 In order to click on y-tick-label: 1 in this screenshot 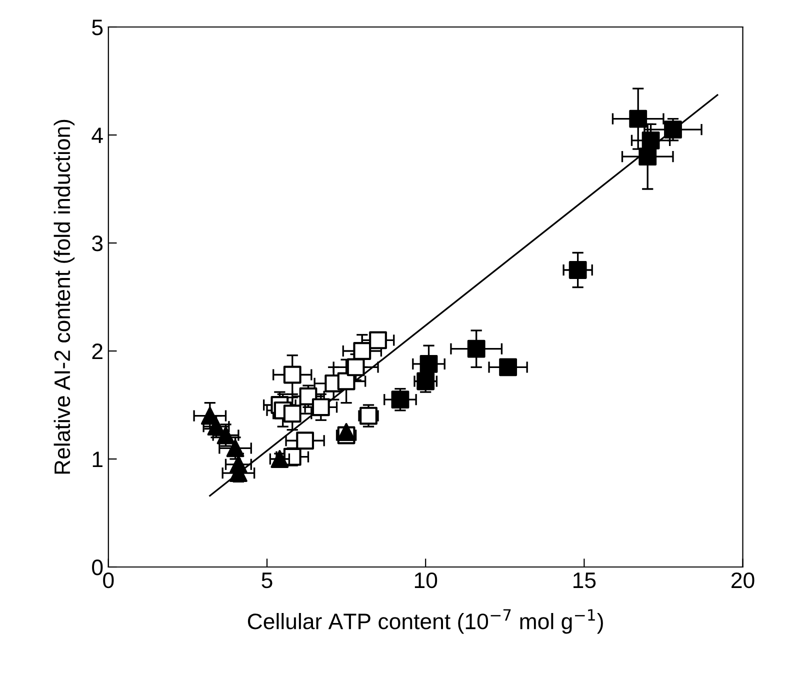, I will do `click(97, 460)`.